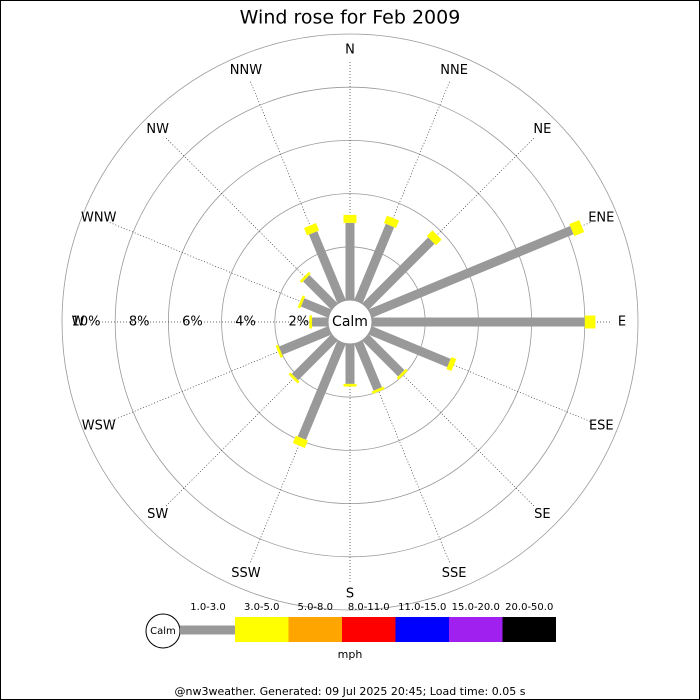 This screenshot has width=700, height=700. Describe the element at coordinates (78, 322) in the screenshot. I see `direction-label: W` at that location.